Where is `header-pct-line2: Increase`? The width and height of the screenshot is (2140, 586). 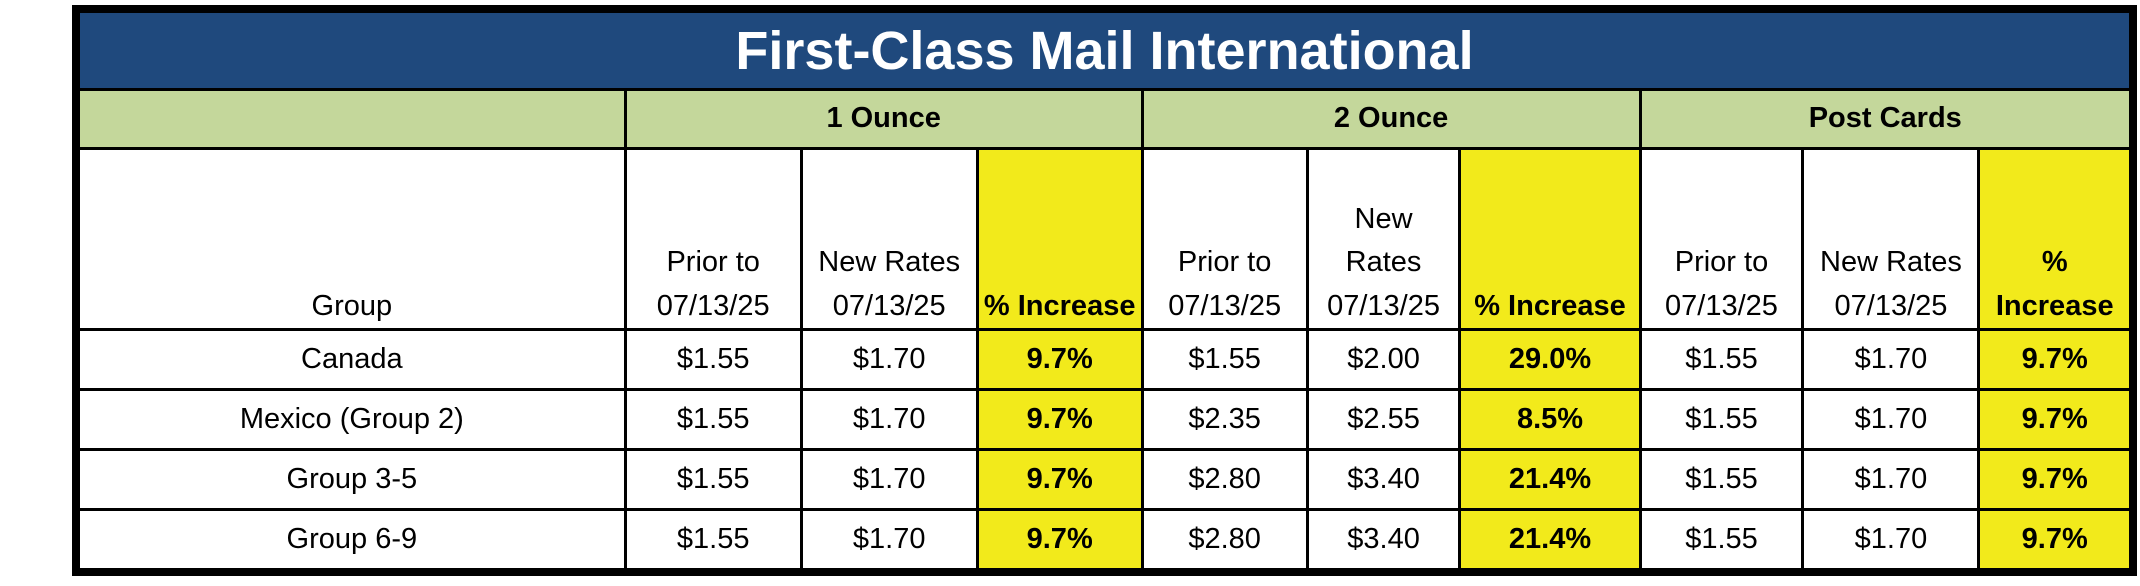 header-pct-line2: Increase is located at coordinates (2054, 305).